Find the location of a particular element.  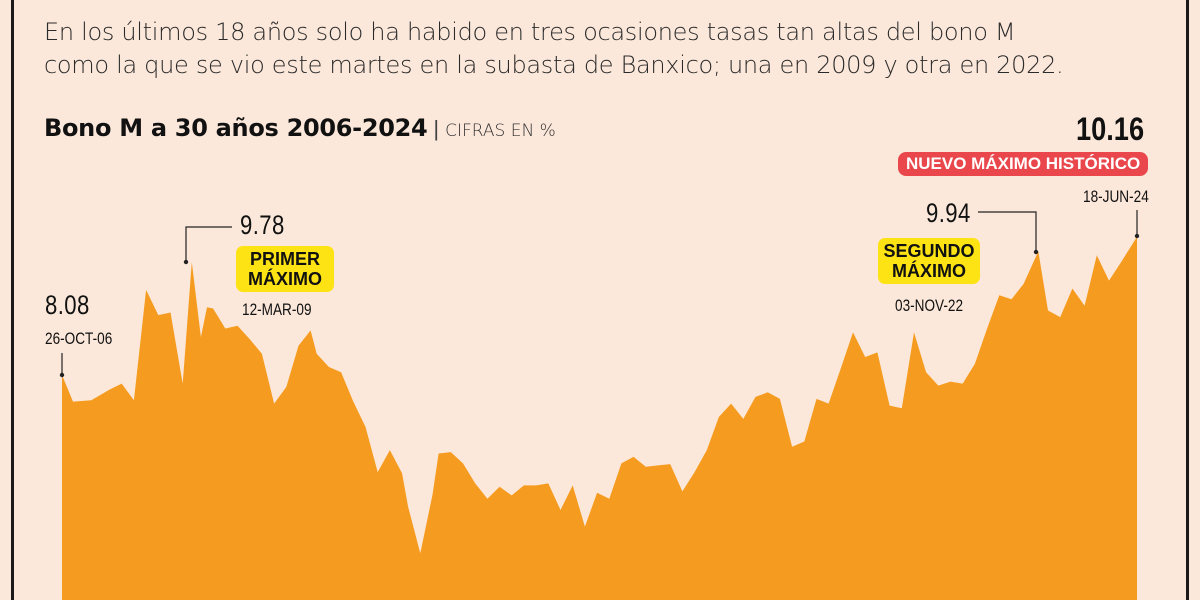

first-max-label-2: MÁXIMO is located at coordinates (285, 279).